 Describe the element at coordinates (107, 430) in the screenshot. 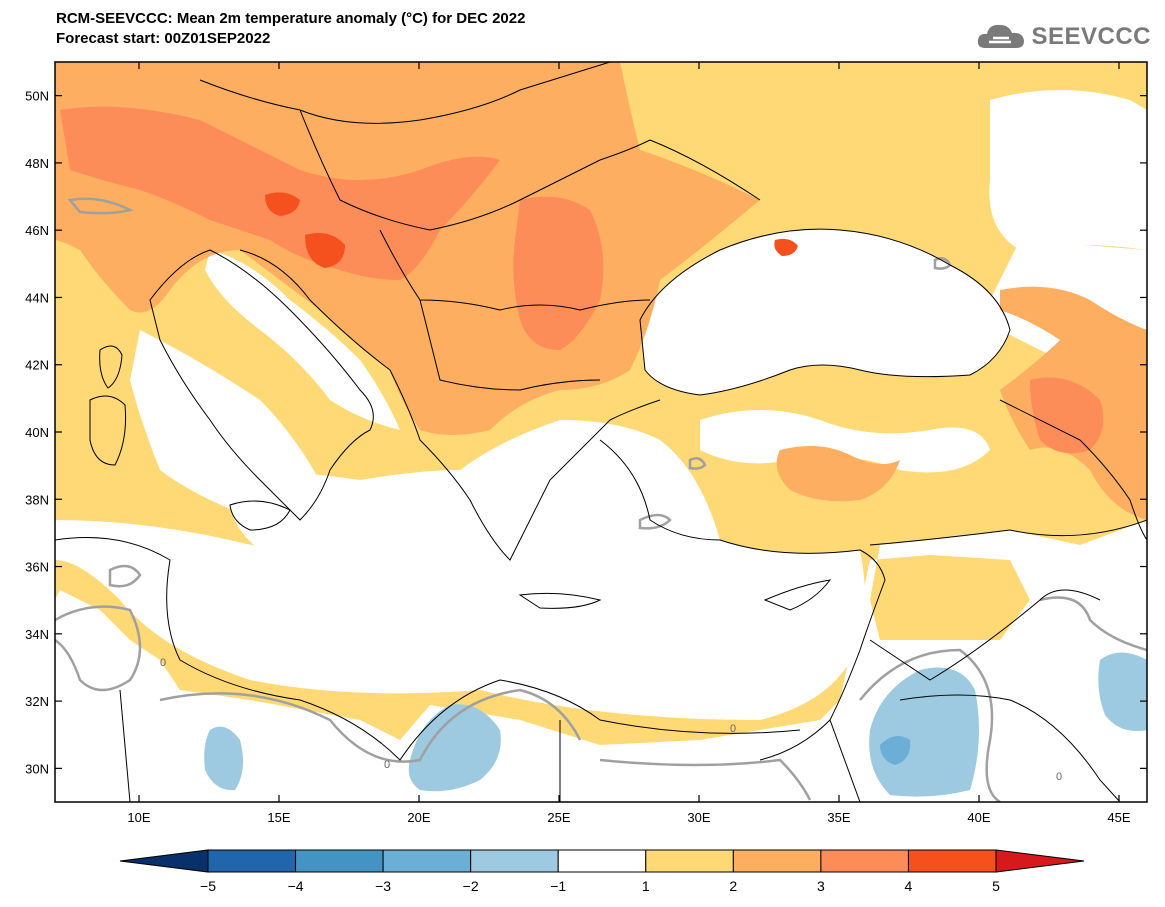

I see `coastline-sardinia` at that location.